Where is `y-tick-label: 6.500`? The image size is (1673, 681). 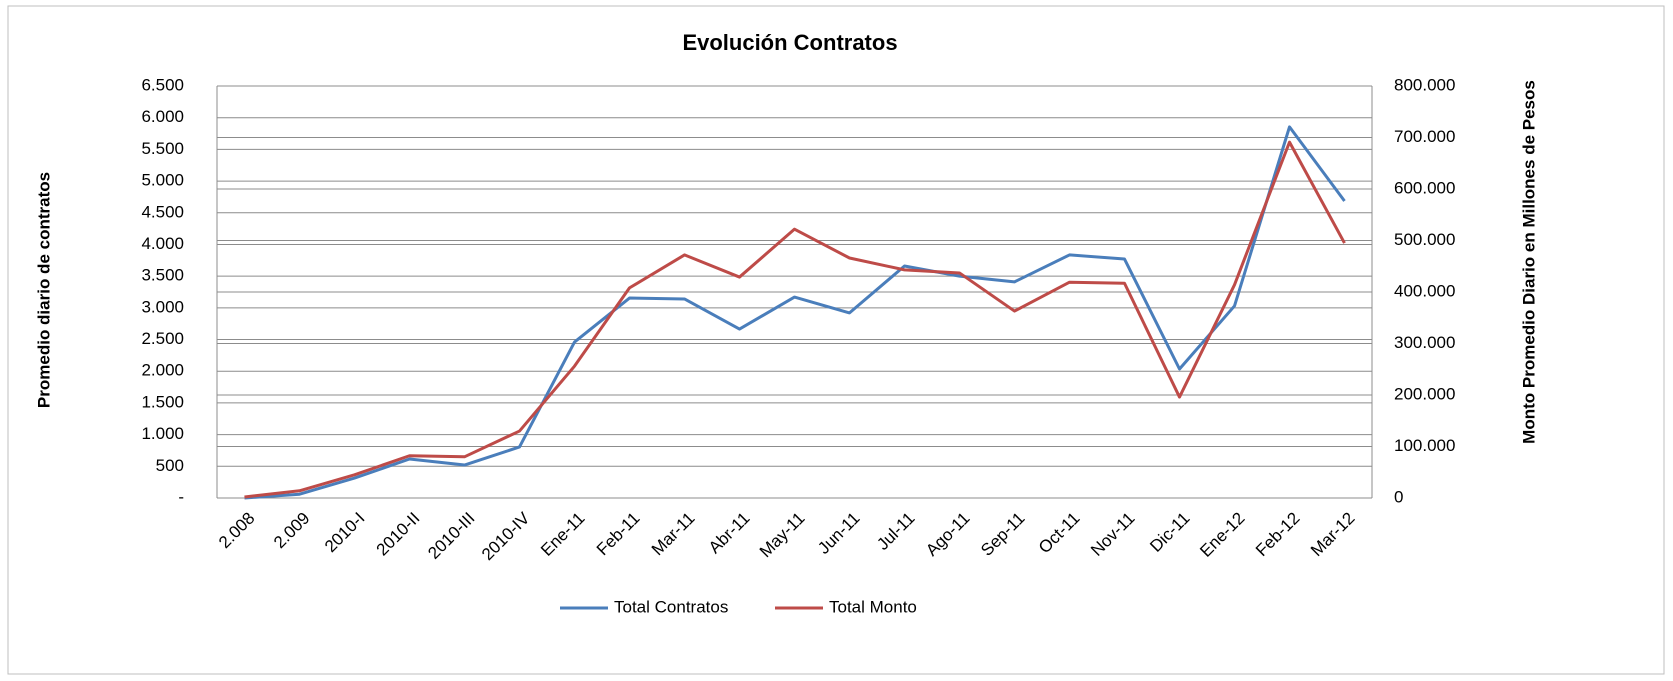
y-tick-label: 6.500 is located at coordinates (162, 84).